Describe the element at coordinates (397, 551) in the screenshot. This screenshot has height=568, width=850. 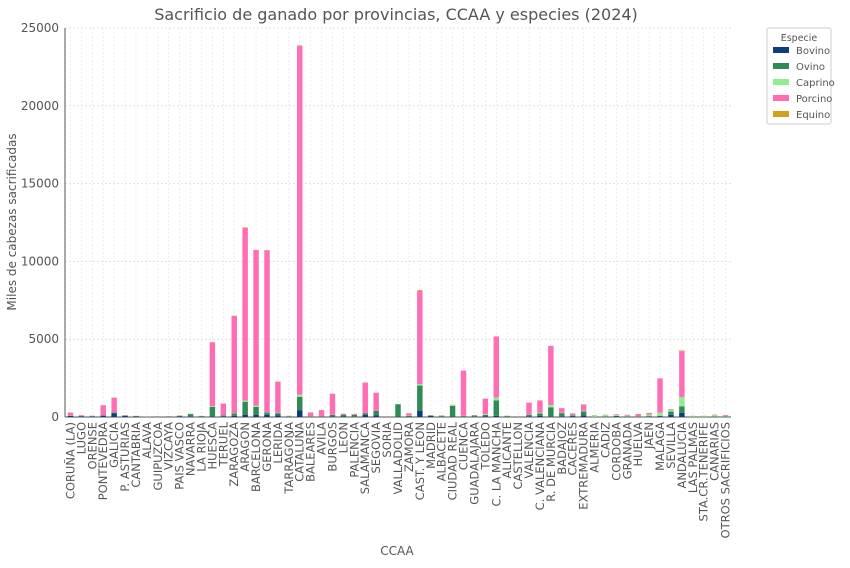
I see `x-axis-label: CCAA` at that location.